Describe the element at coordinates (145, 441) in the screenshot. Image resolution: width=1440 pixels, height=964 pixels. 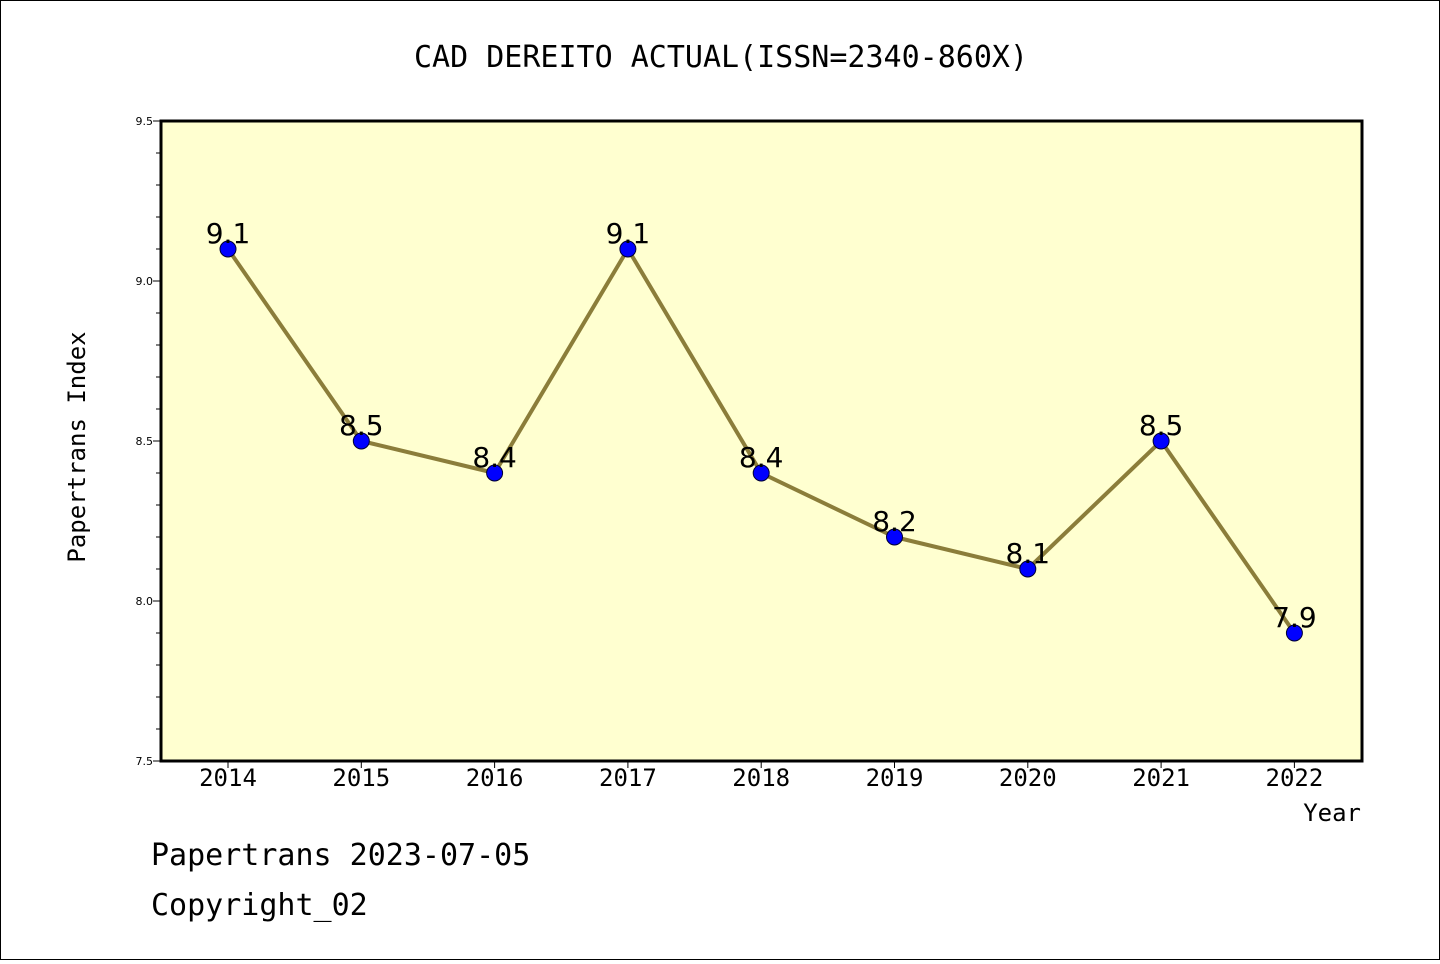
I see `y-tick-label: 8.5` at that location.